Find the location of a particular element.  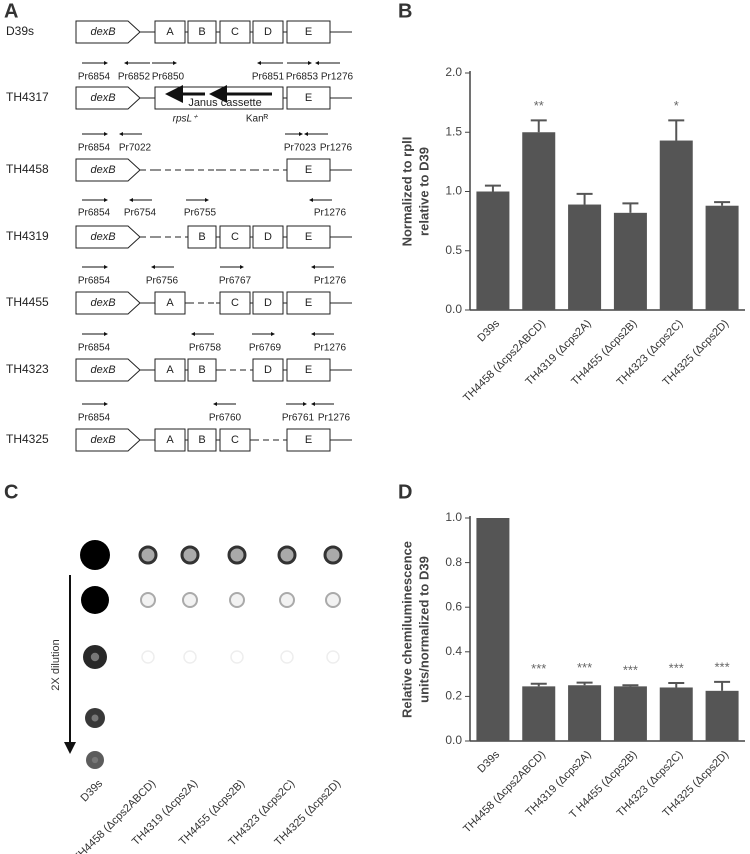

marker-label: Kanᴿ is located at coordinates (257, 119).